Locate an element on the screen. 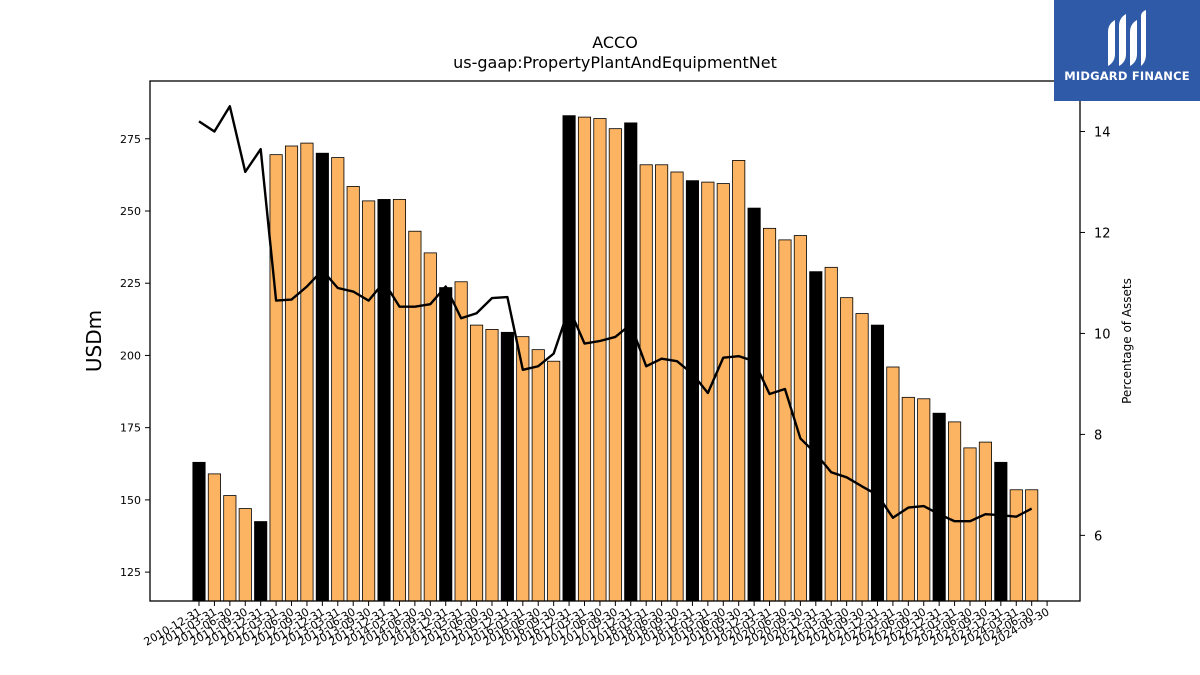 The height and width of the screenshot is (675, 1200). y2-tick-label: 8 is located at coordinates (1098, 435).